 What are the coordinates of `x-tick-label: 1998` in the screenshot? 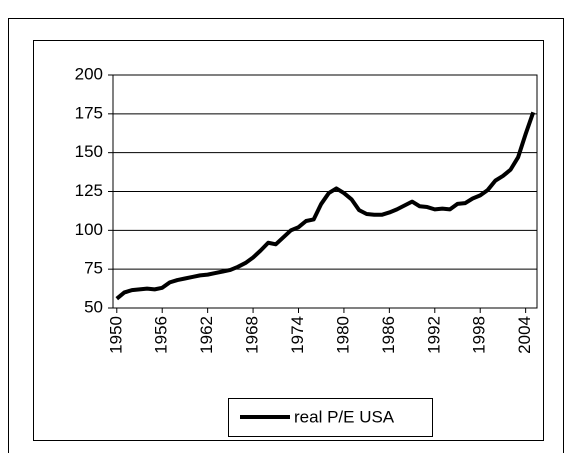 It's located at (479, 335).